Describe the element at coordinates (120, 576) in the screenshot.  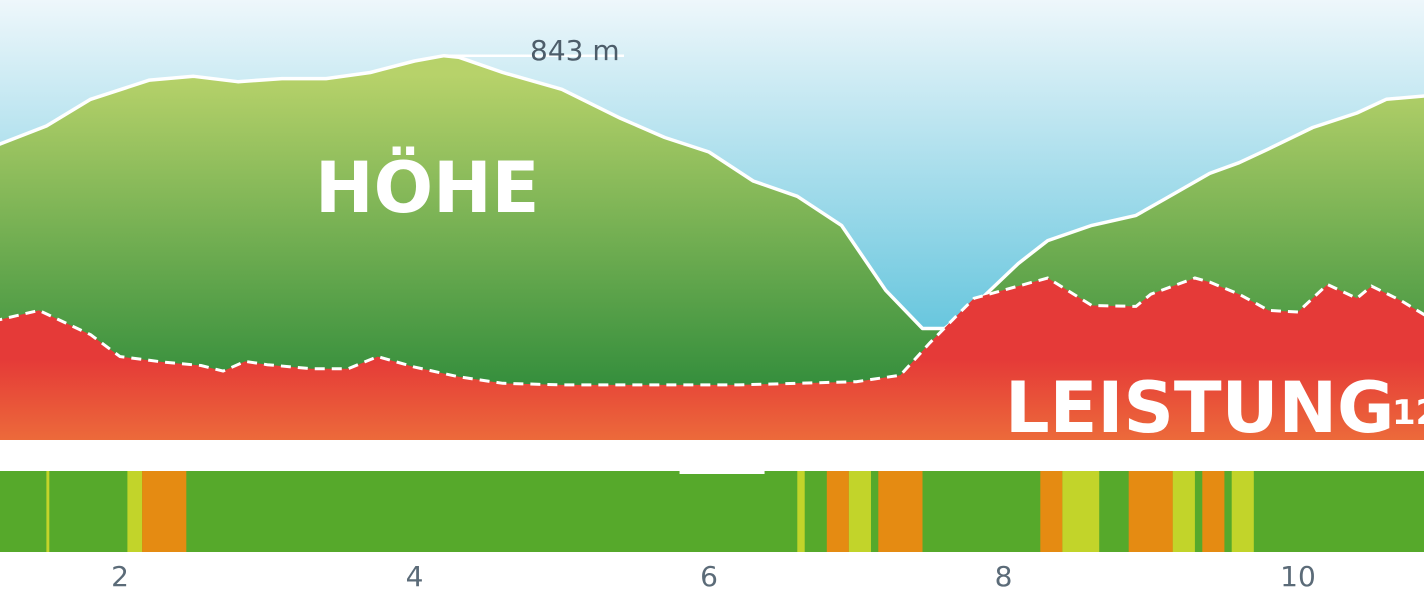
I see `x-tick-label: 2` at that location.